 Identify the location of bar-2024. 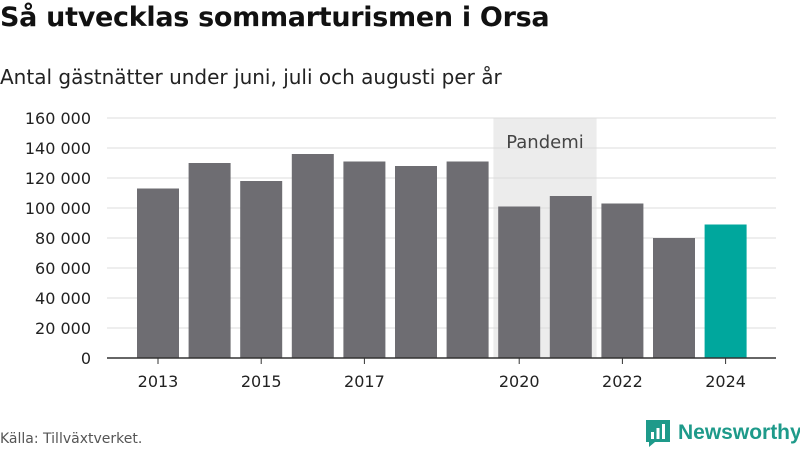
(725, 291).